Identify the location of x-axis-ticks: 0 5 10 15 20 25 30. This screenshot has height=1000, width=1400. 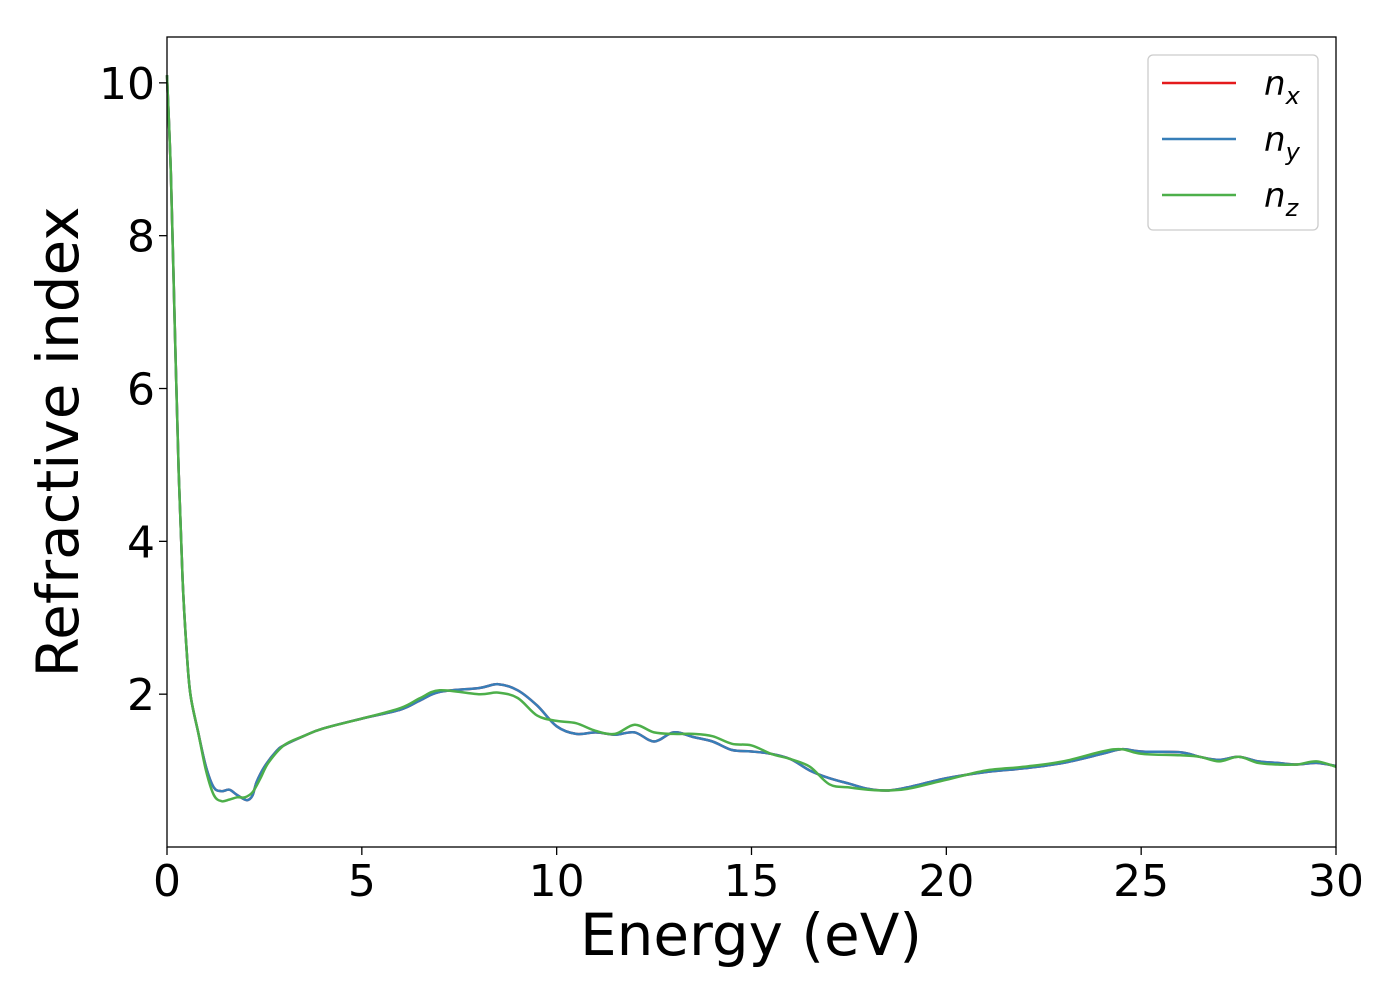
(758, 877).